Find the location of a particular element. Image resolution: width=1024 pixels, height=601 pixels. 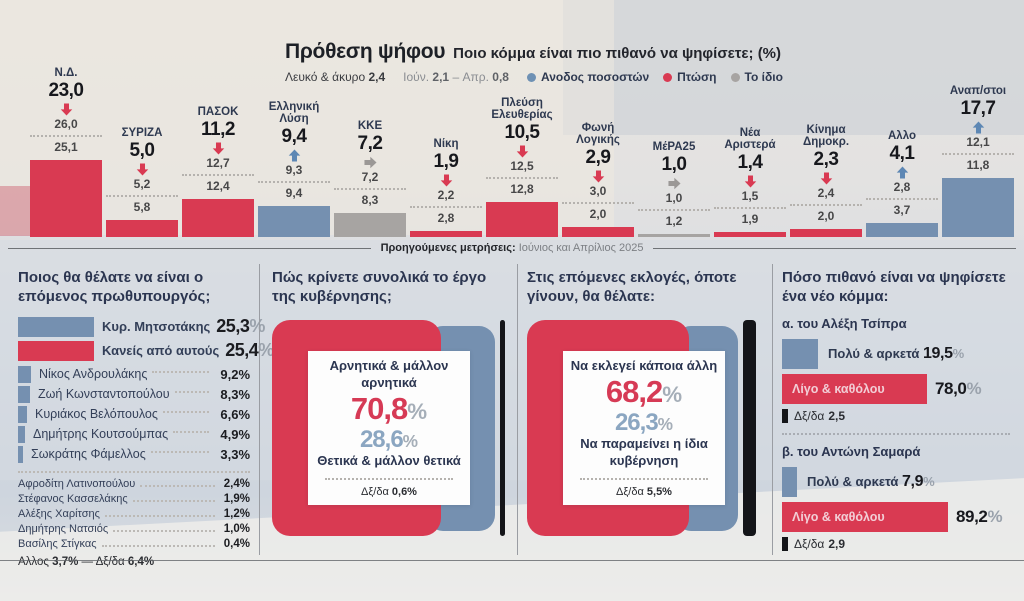

premier-row: Σωκράτης Φάμελλος 3,3% is located at coordinates (134, 454).